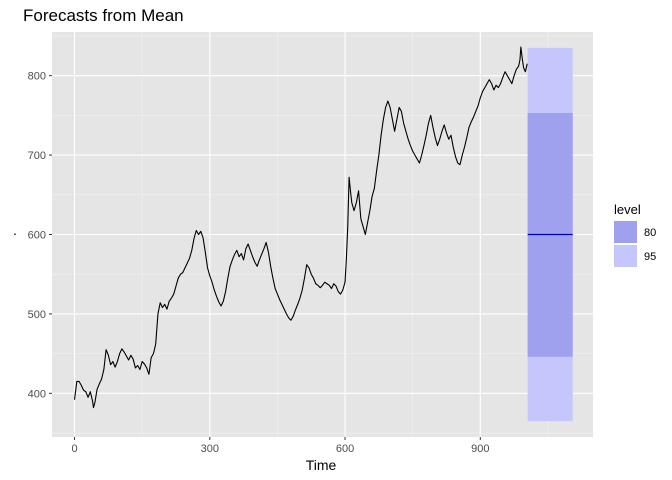  Describe the element at coordinates (280, 446) in the screenshot. I see `x-axis-ticks: 0 300 600 900` at that location.